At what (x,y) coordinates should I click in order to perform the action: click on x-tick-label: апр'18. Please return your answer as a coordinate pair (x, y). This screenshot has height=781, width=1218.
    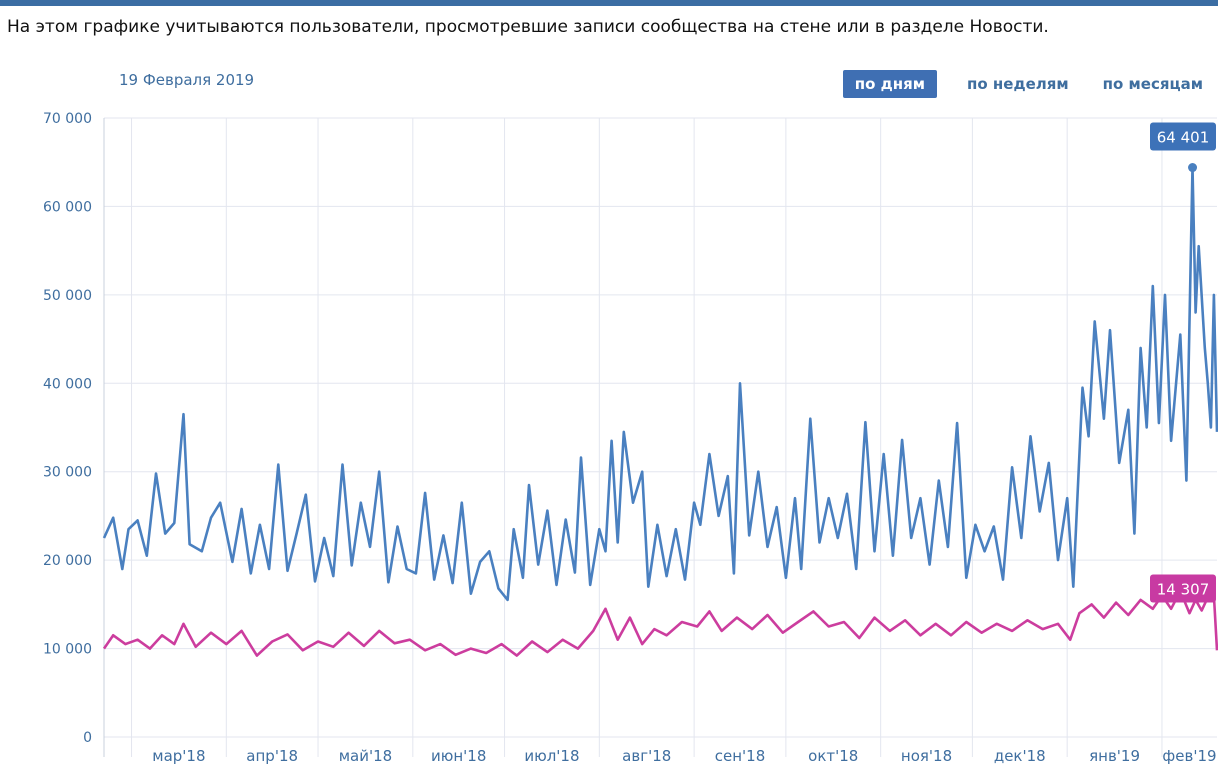
    Looking at the image, I should click on (272, 756).